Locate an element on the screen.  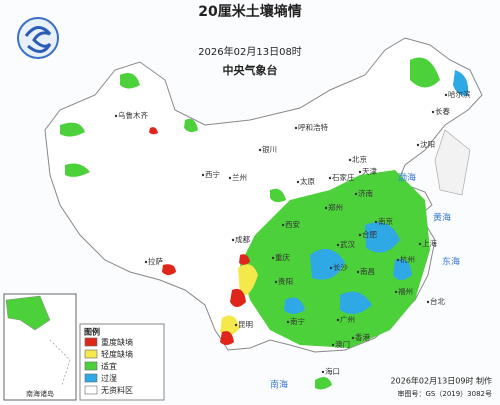
sea-label: 南海 is located at coordinates (279, 385).